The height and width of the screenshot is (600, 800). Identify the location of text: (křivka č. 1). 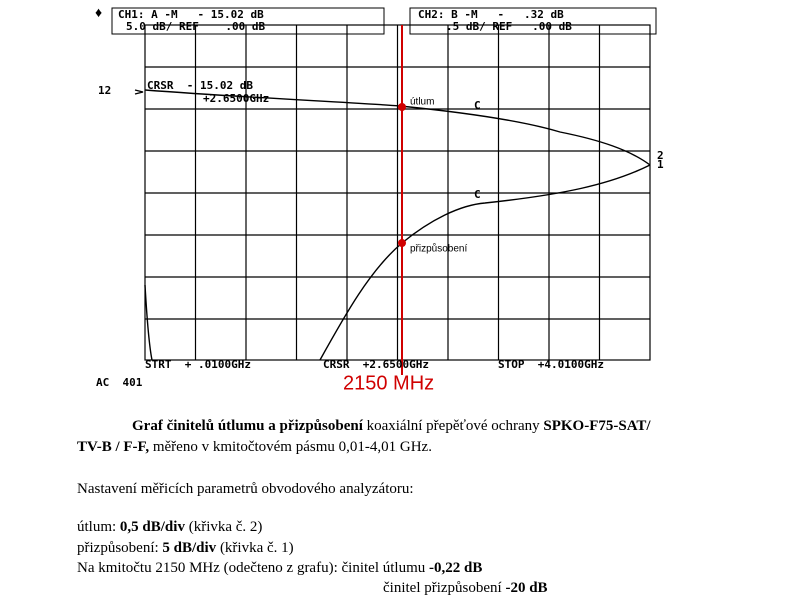
(255, 548).